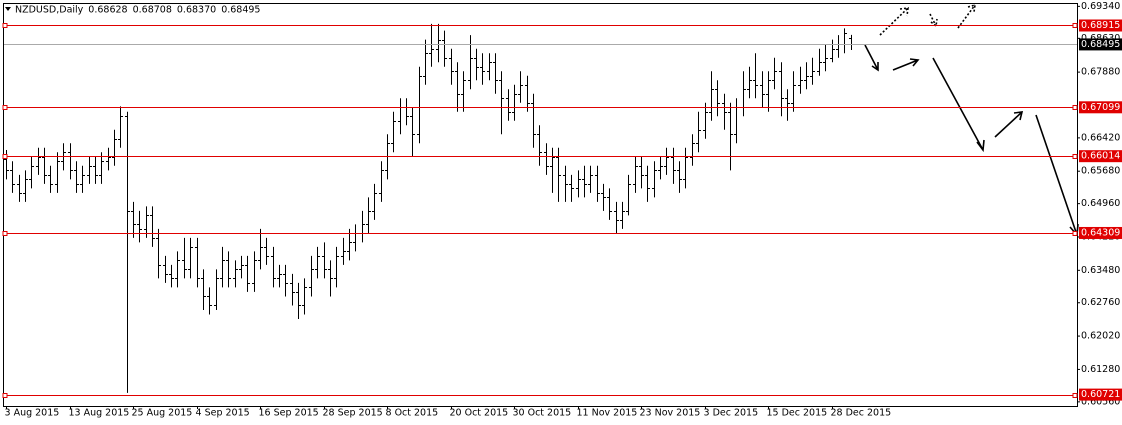  What do you see at coordinates (353, 413) in the screenshot?
I see `x-tick-label: 28 Sep 2015` at bounding box center [353, 413].